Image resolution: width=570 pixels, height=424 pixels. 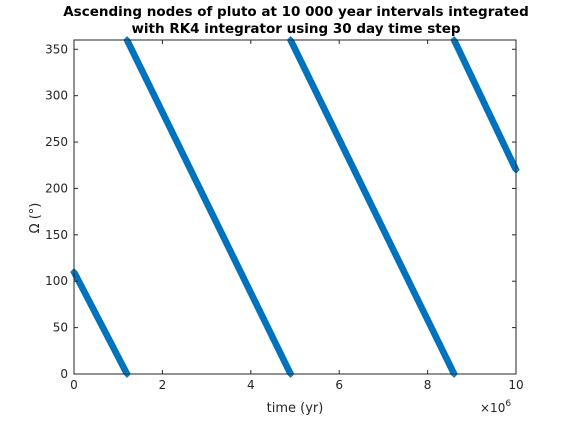 What do you see at coordinates (339, 385) in the screenshot?
I see `x-tick-label: 6` at bounding box center [339, 385].